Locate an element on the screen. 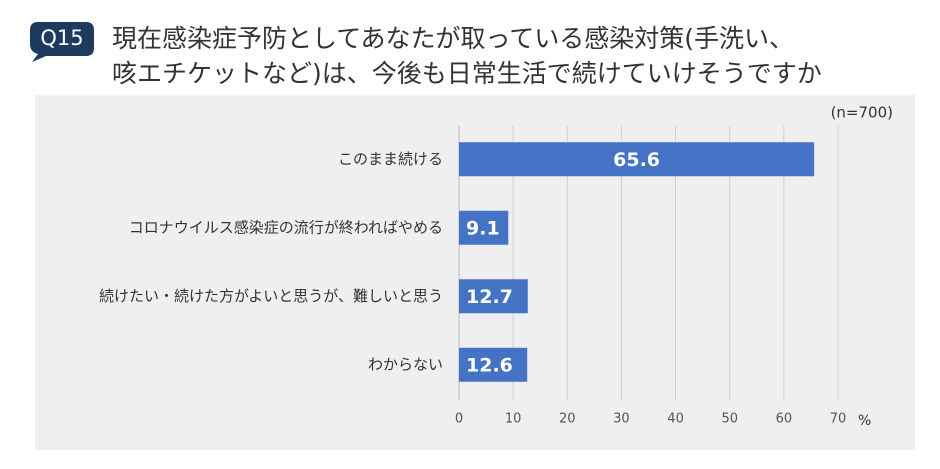 Image resolution: width=940 pixels, height=469 pixels. y-tick-label: 続けたい・続けた方がよいと思うが、難しいと思う is located at coordinates (271, 296).